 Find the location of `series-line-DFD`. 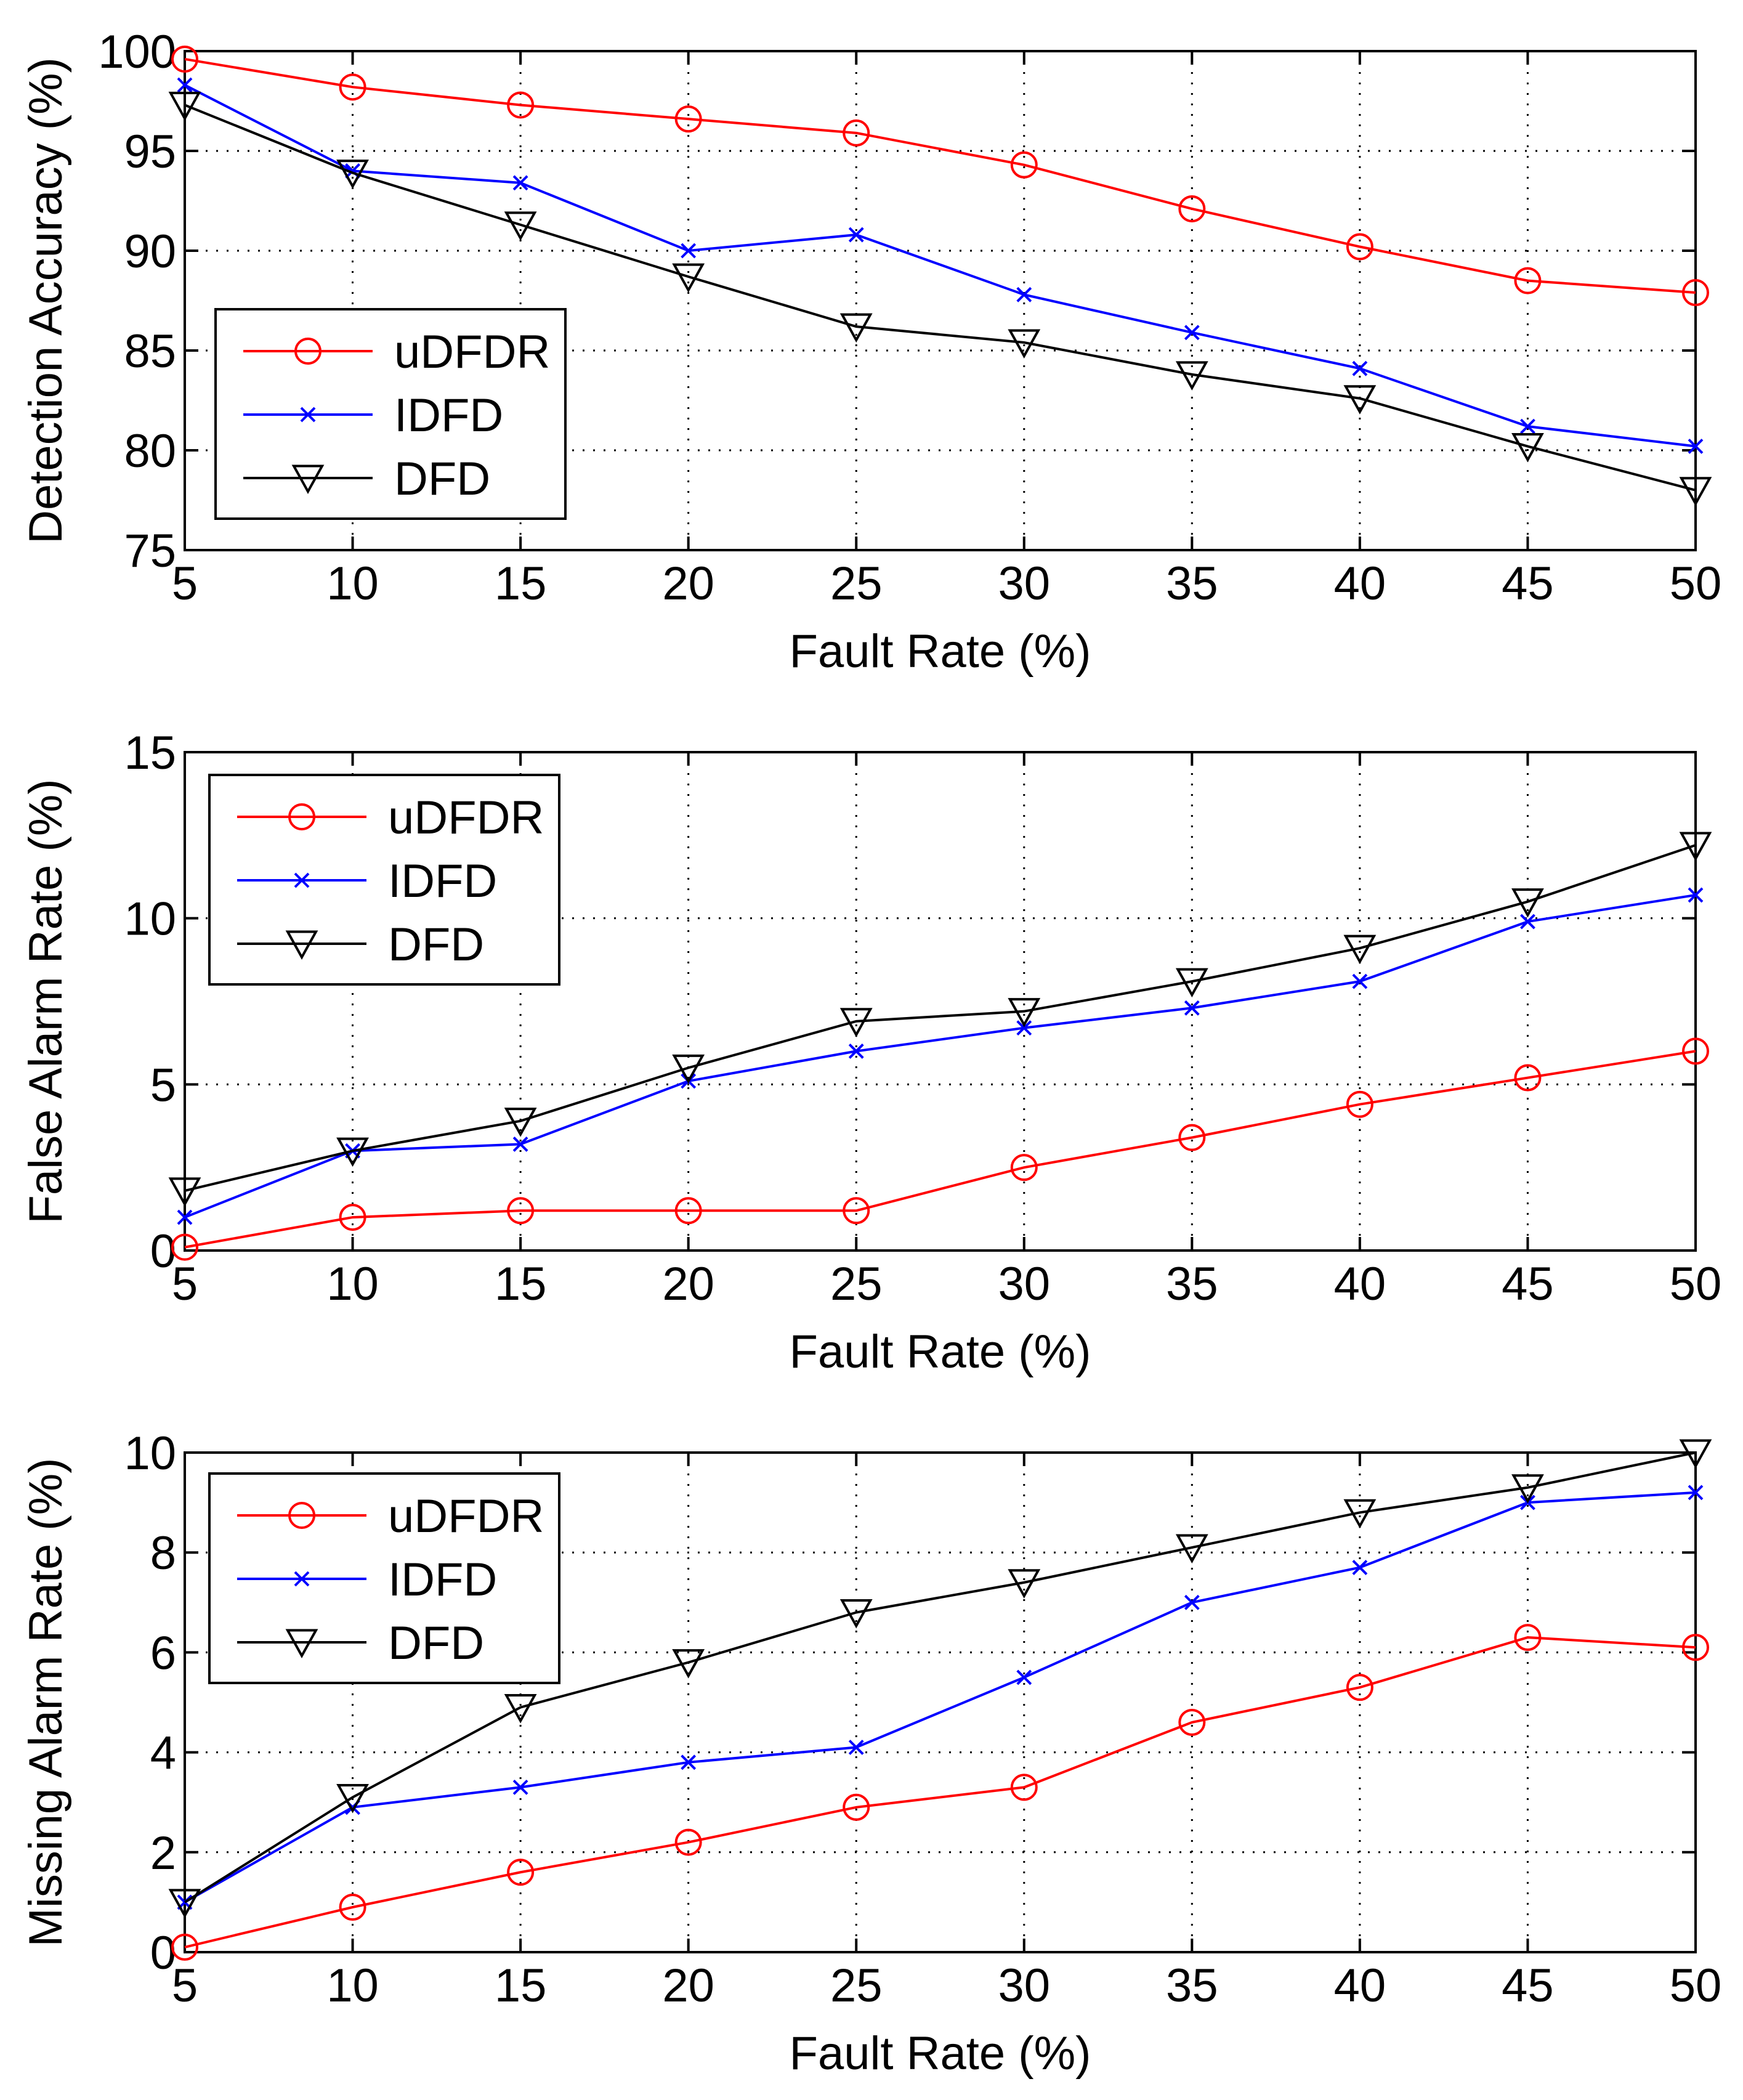

series-line-DFD is located at coordinates (940, 1018).